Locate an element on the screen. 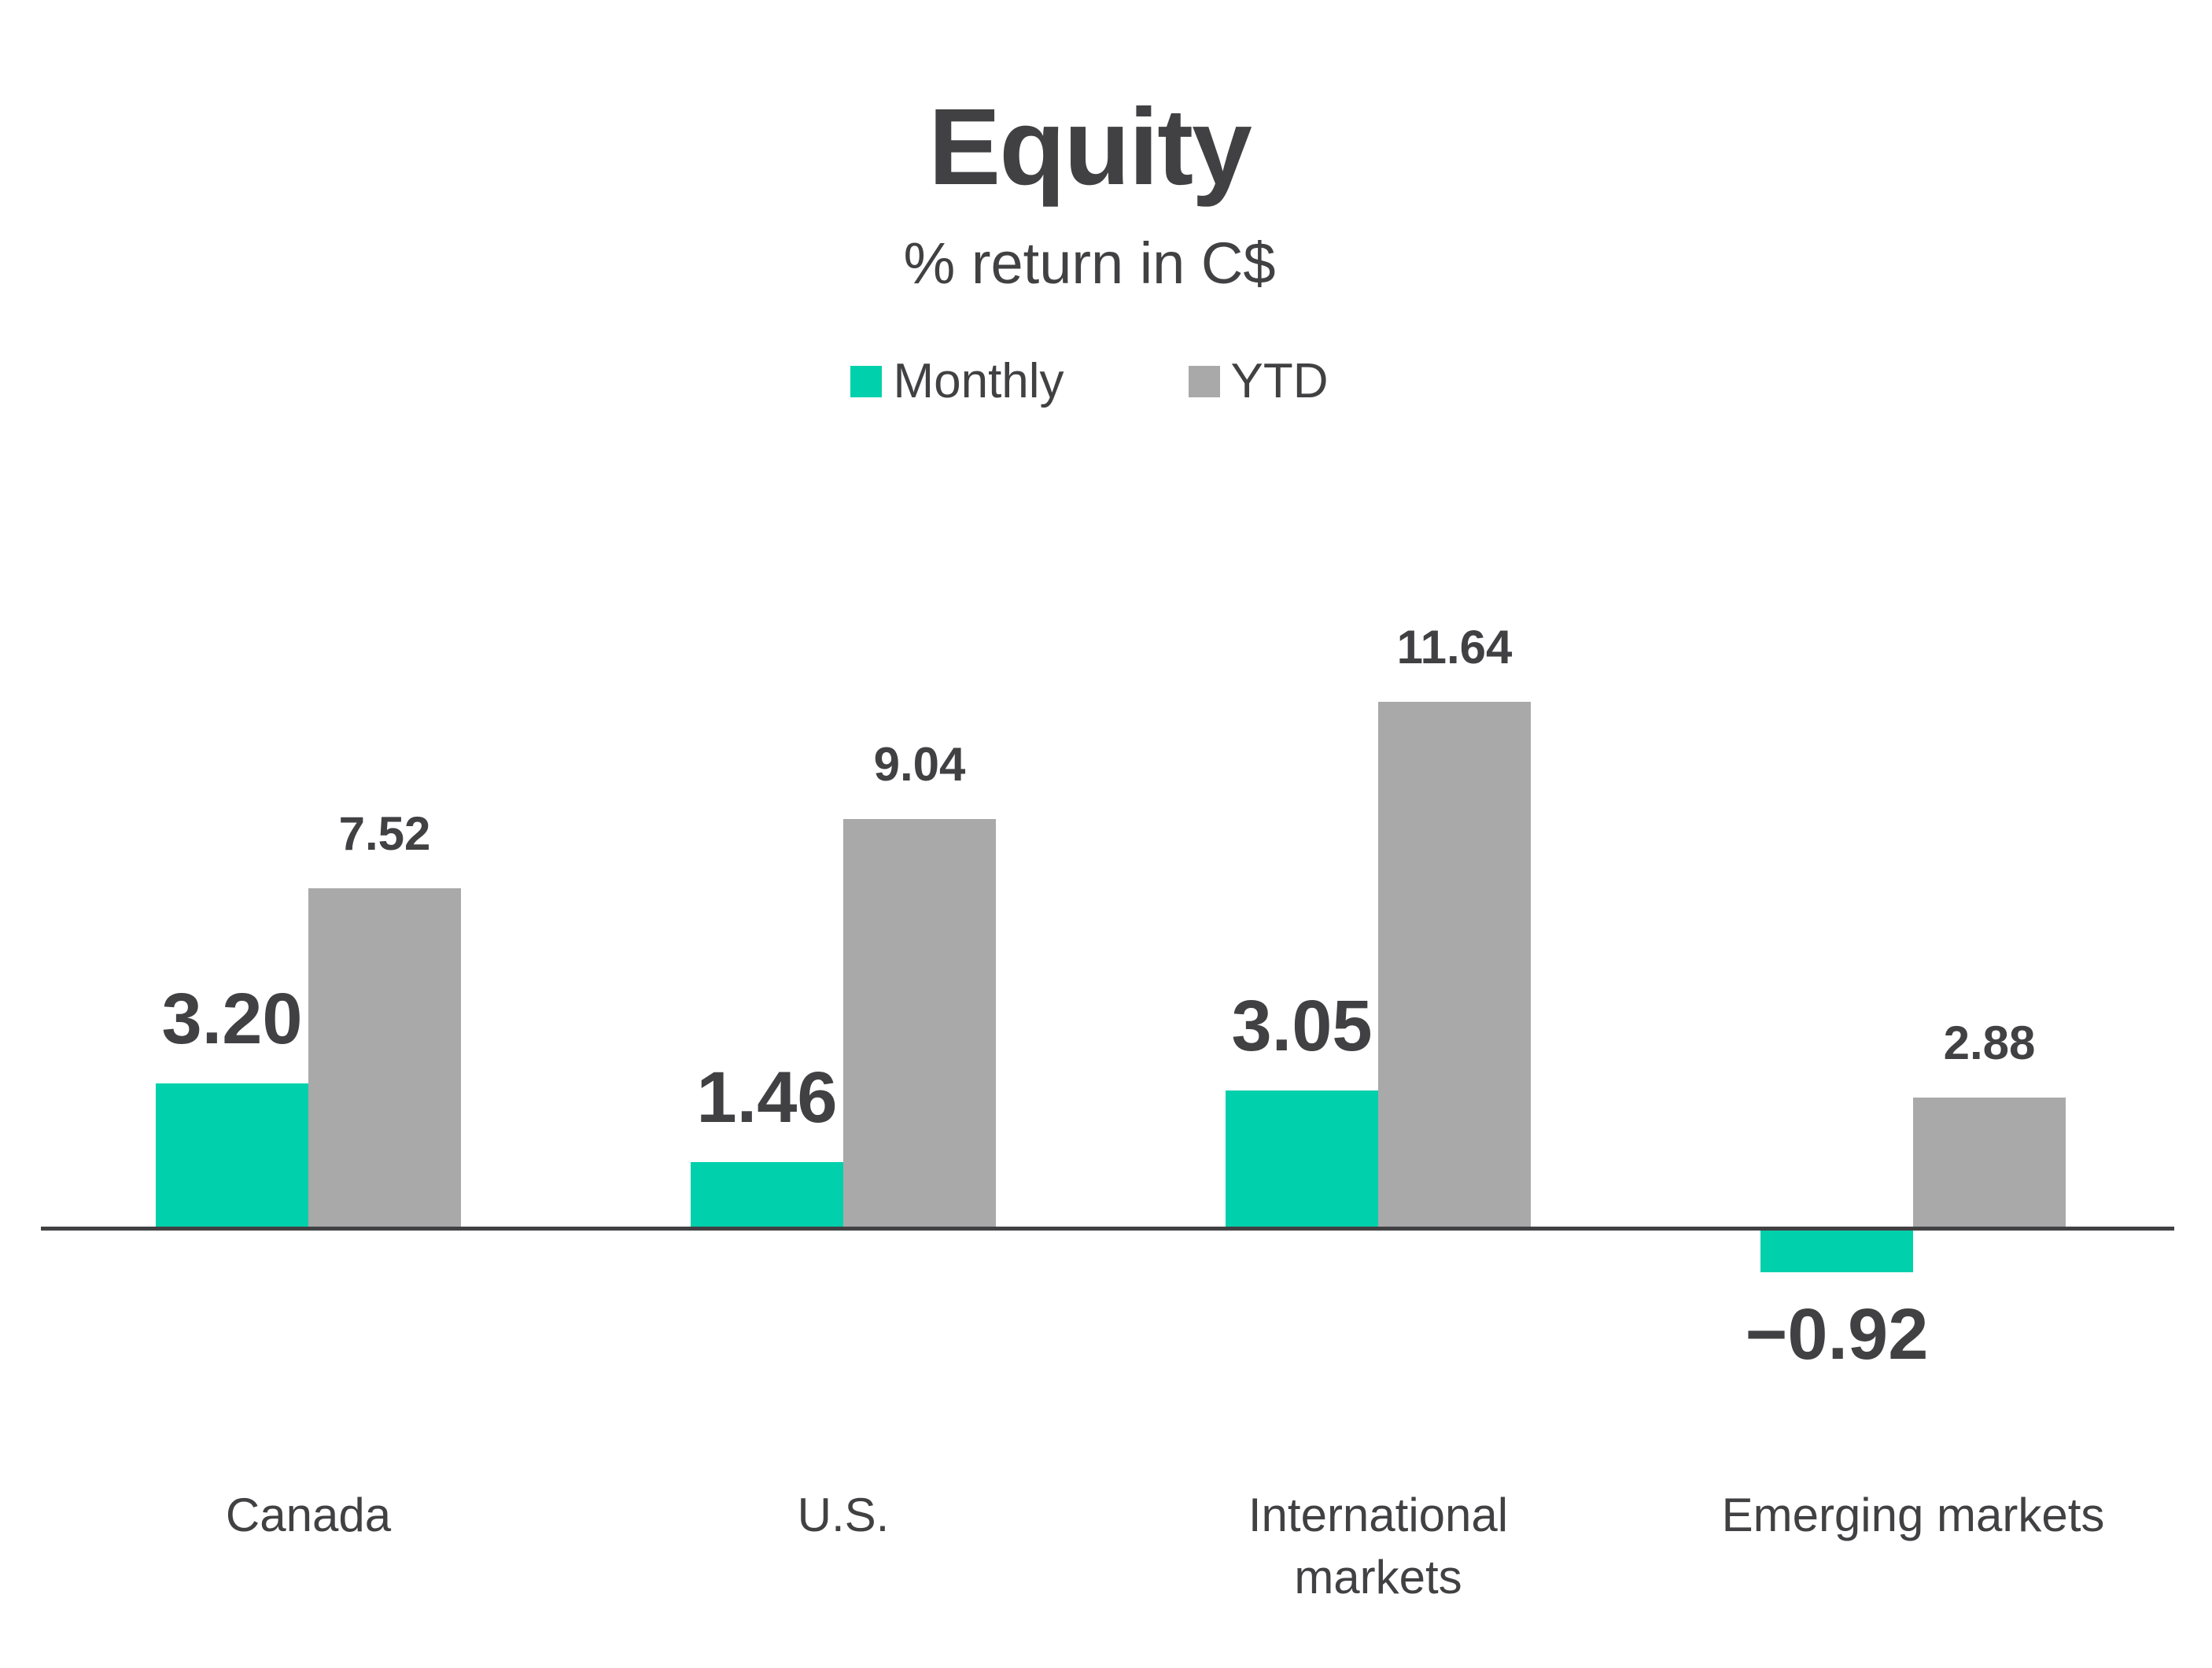  value-label-ytd-international-markets: 11.64 is located at coordinates (1454, 647).